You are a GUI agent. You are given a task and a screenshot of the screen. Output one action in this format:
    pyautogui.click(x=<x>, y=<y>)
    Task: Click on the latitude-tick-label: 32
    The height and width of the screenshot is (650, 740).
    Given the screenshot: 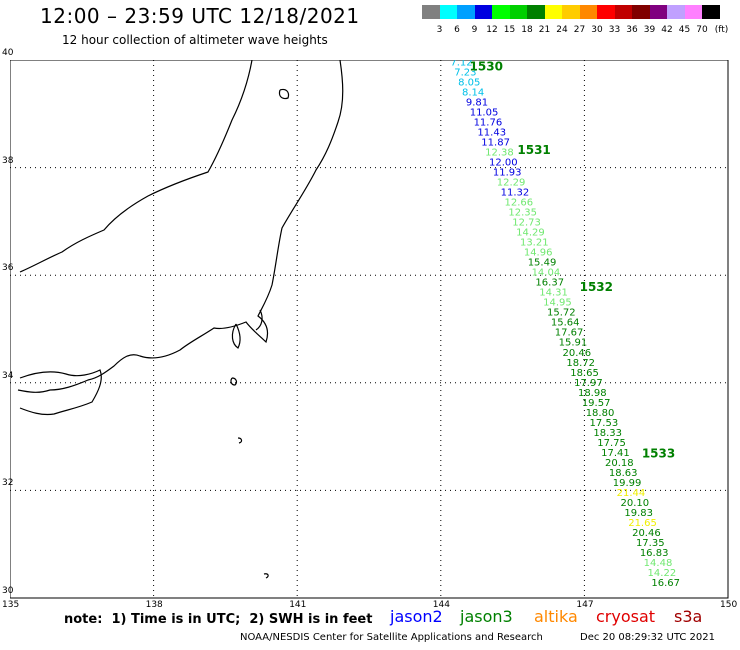 What is the action you would take?
    pyautogui.click(x=8, y=483)
    